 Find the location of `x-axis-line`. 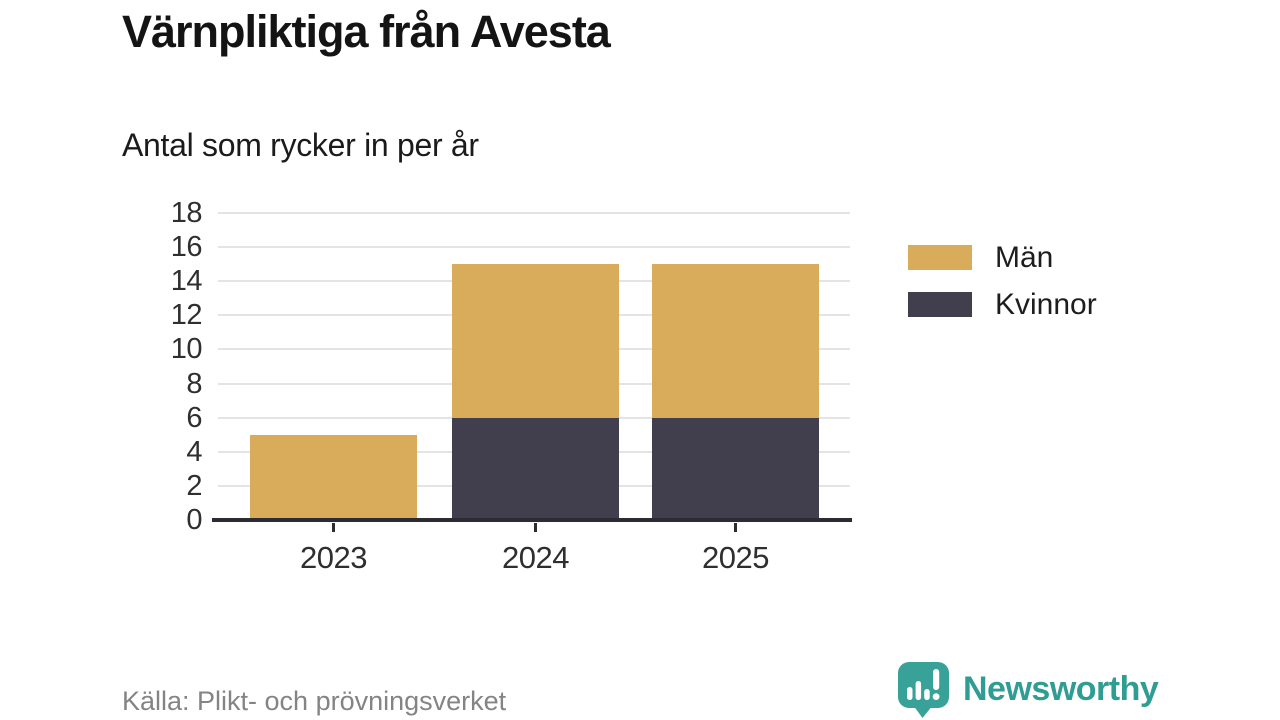

x-axis-line is located at coordinates (532, 520).